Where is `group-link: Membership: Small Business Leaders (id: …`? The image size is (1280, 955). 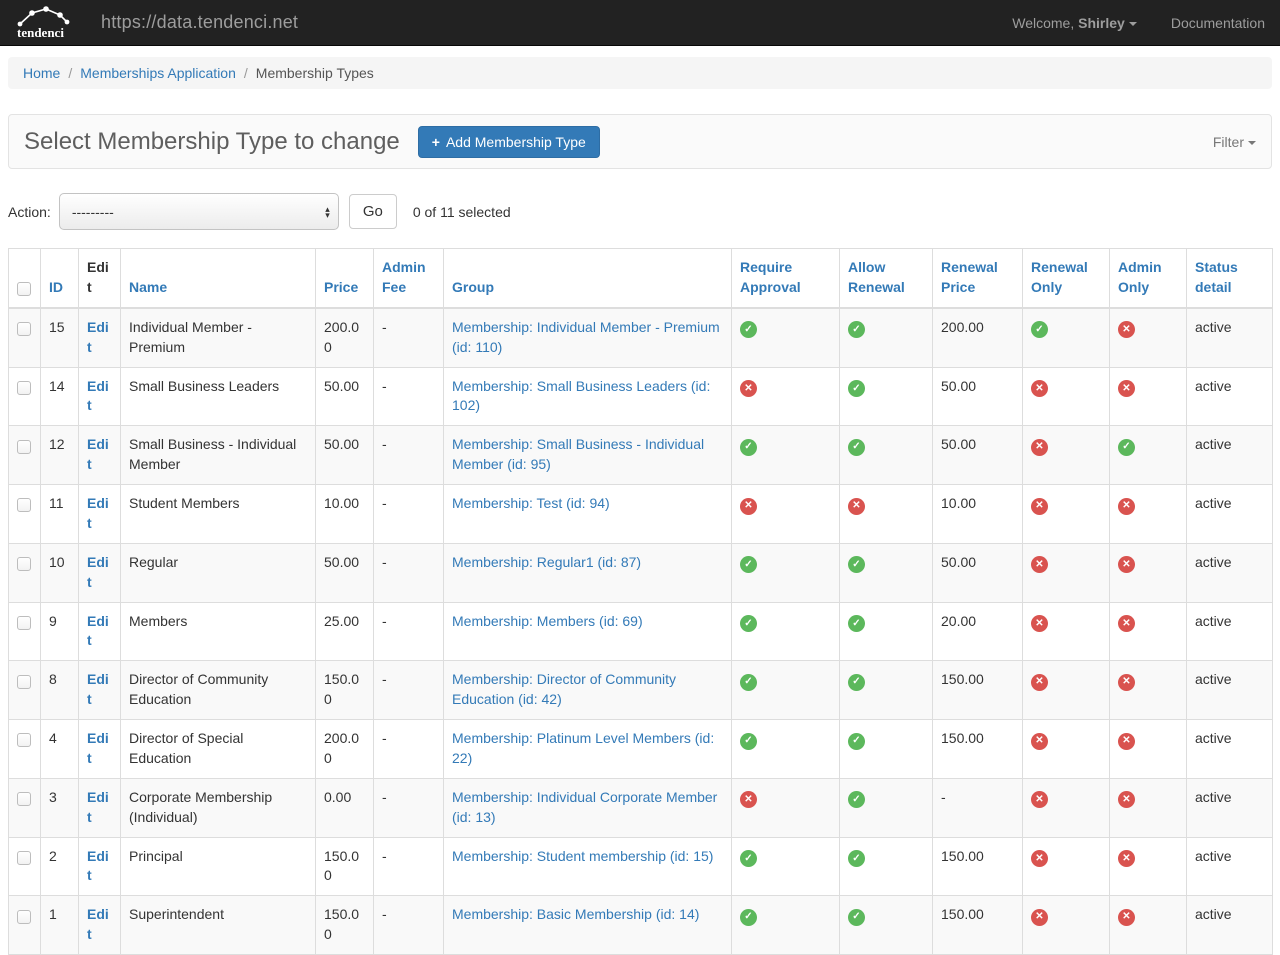 group-link: Membership: Small Business Leaders (id: … is located at coordinates (581, 395).